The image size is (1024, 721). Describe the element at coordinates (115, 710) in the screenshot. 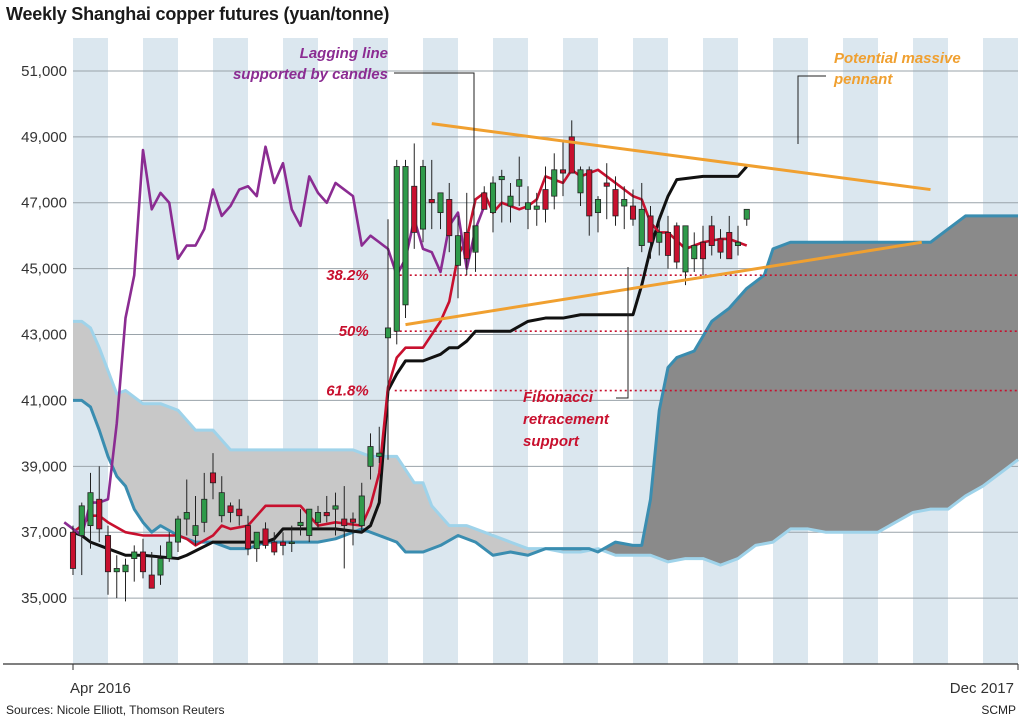

I see `source-note: Sources: Nicole Elliott, Thomson Reuters` at that location.